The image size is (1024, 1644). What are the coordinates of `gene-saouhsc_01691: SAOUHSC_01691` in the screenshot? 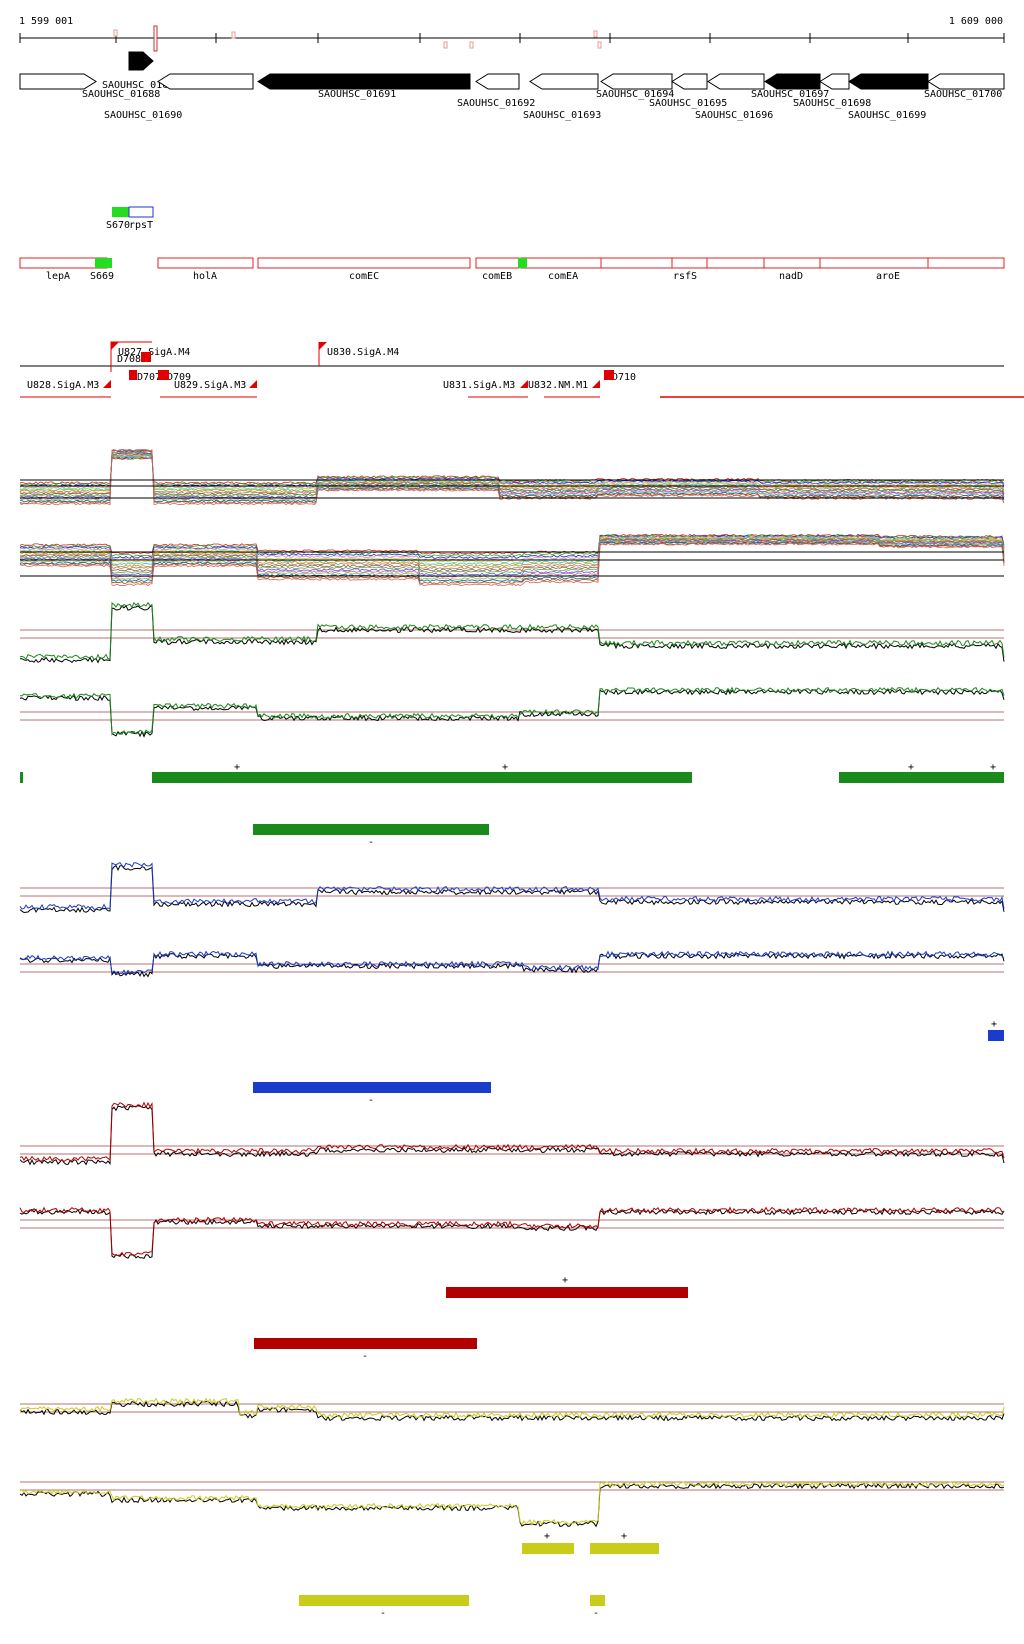 It's located at (364, 86).